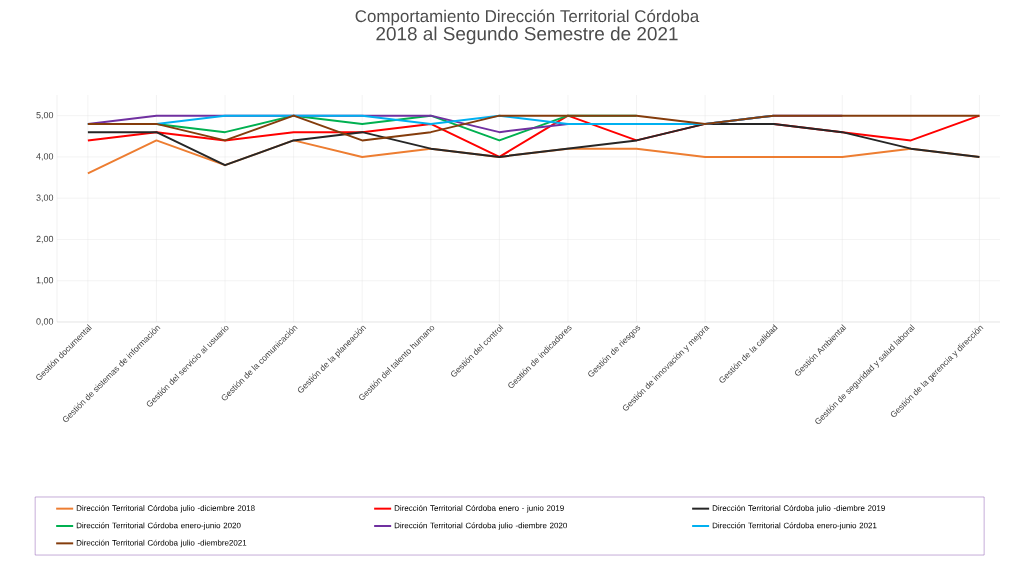 This screenshot has width=1010, height=588. Describe the element at coordinates (45, 198) in the screenshot. I see `y-tick-label: 3,00` at that location.